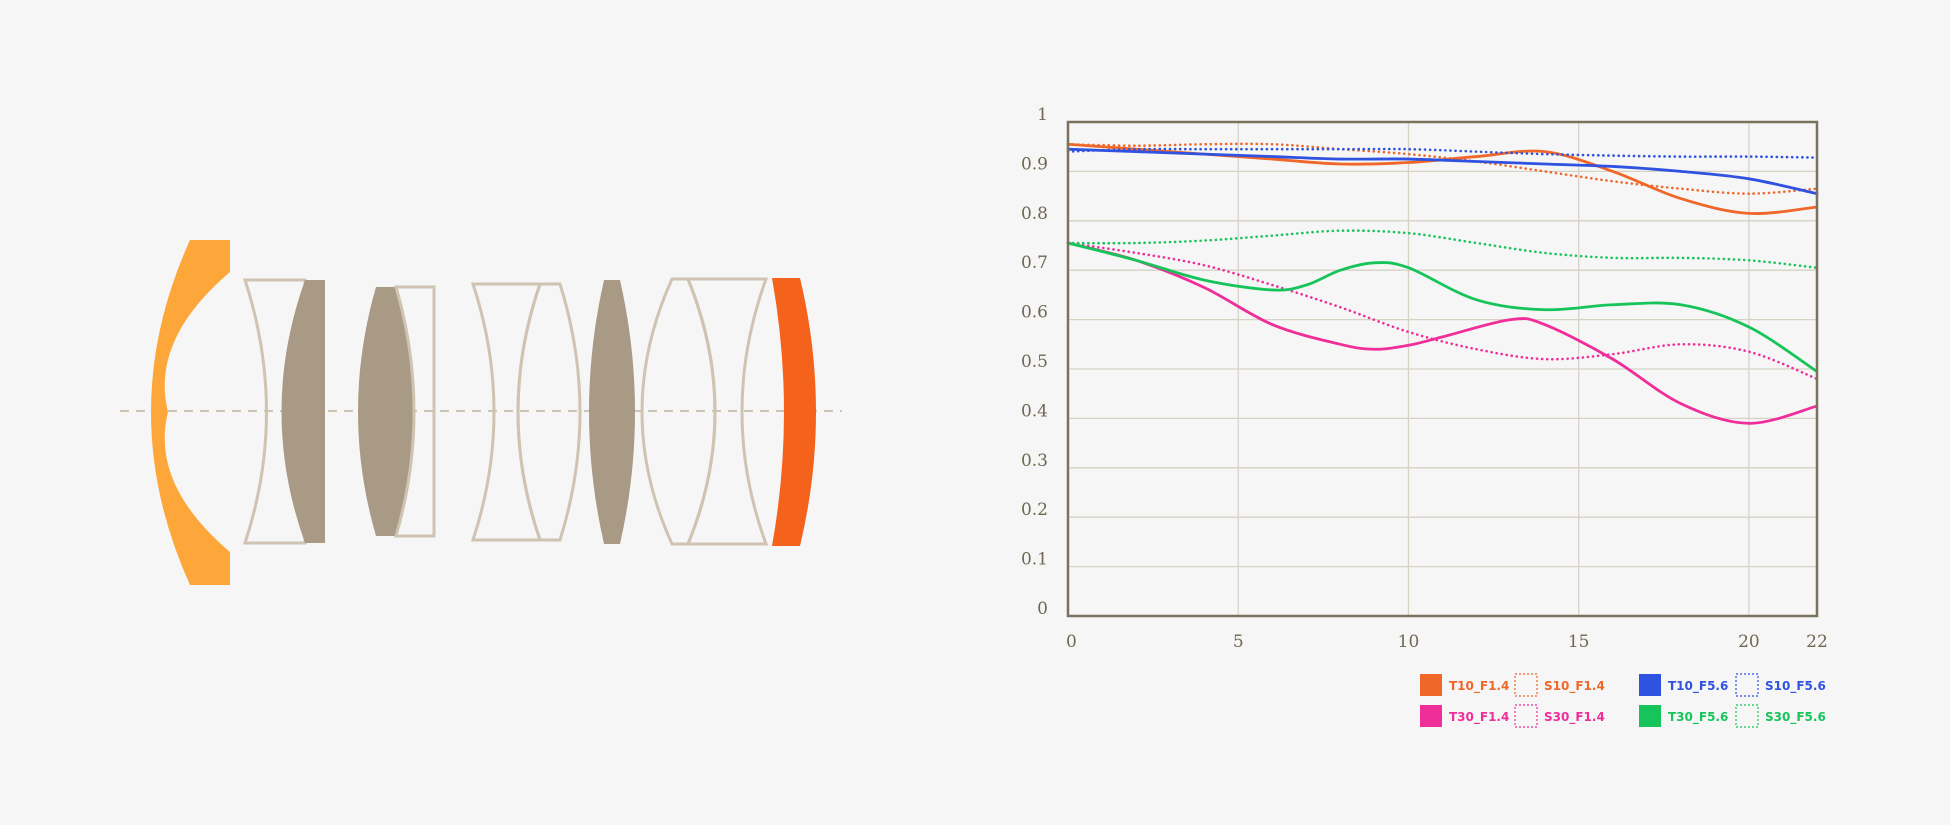  What do you see at coordinates (1749, 642) in the screenshot?
I see `x-tick-label: 20` at bounding box center [1749, 642].